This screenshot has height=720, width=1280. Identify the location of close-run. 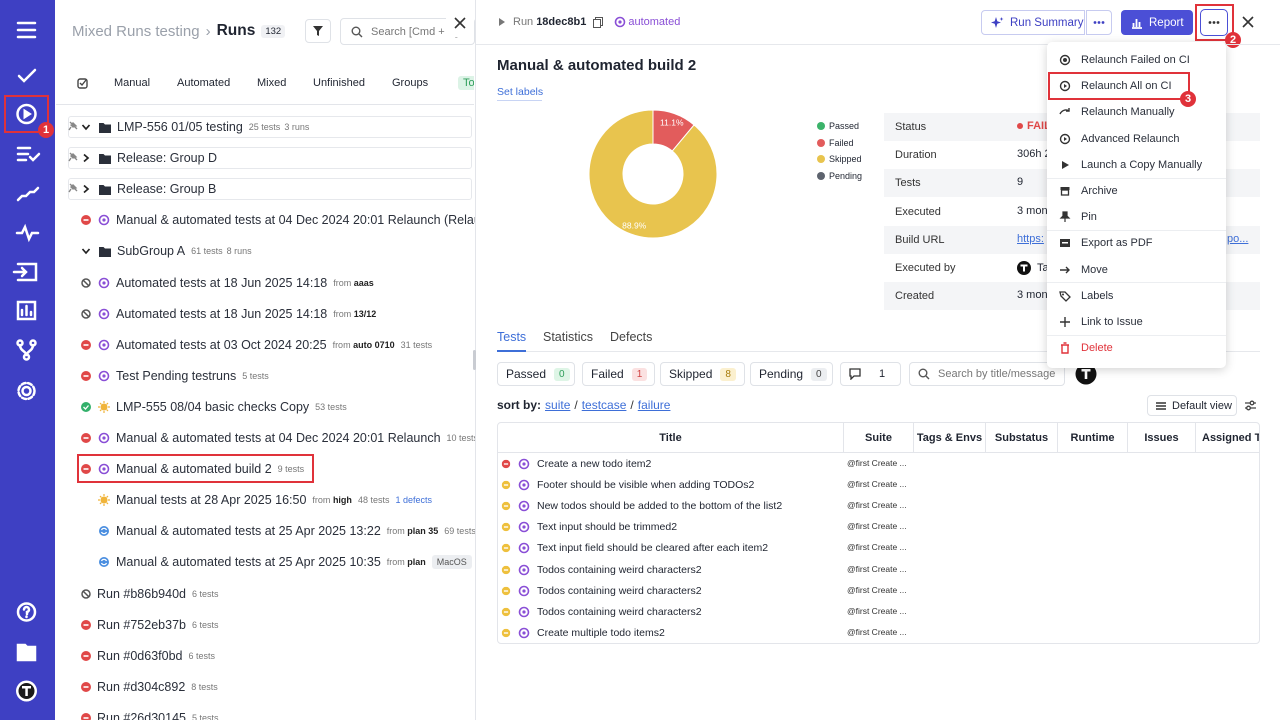
(1248, 22).